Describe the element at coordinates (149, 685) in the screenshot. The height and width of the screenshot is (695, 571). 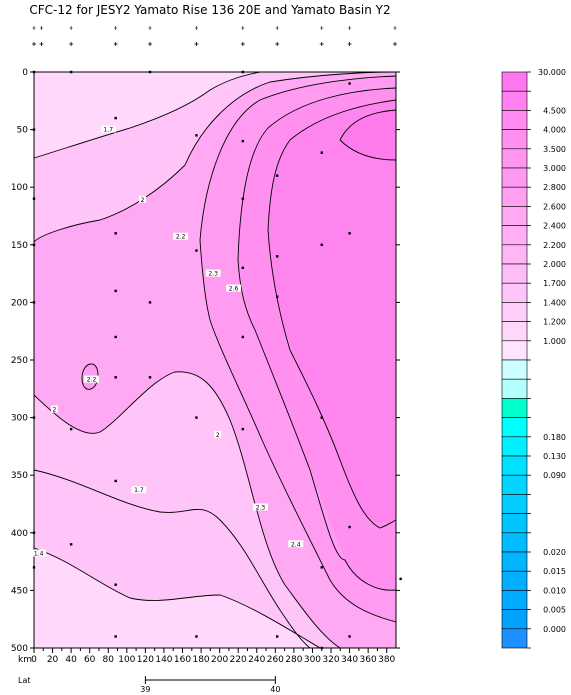
I see `latitude-bar: Lat 39 40` at that location.